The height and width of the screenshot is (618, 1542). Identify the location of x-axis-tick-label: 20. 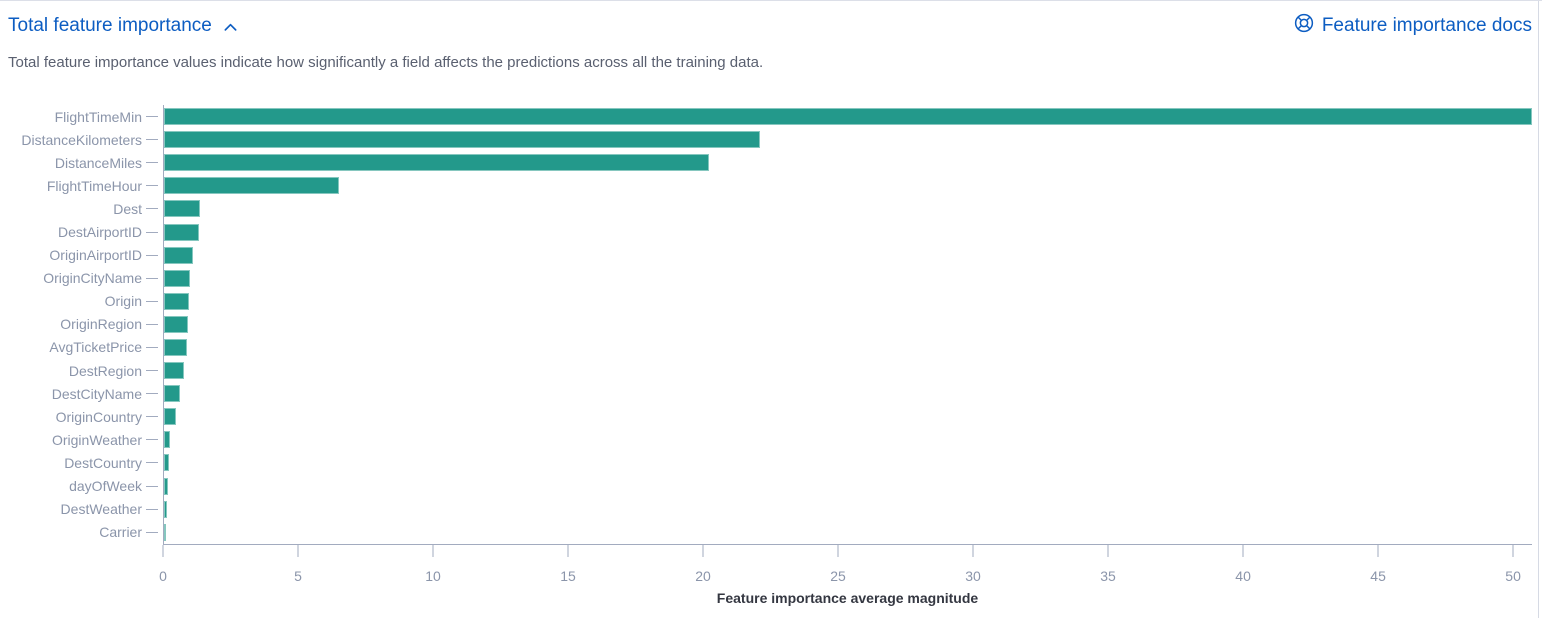
(703, 575).